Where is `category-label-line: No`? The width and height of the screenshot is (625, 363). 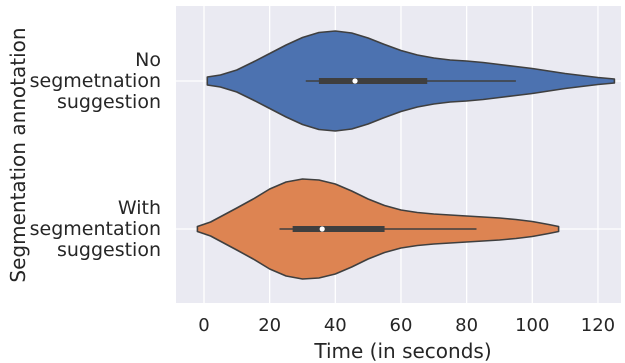
category-label-line: No is located at coordinates (148, 60).